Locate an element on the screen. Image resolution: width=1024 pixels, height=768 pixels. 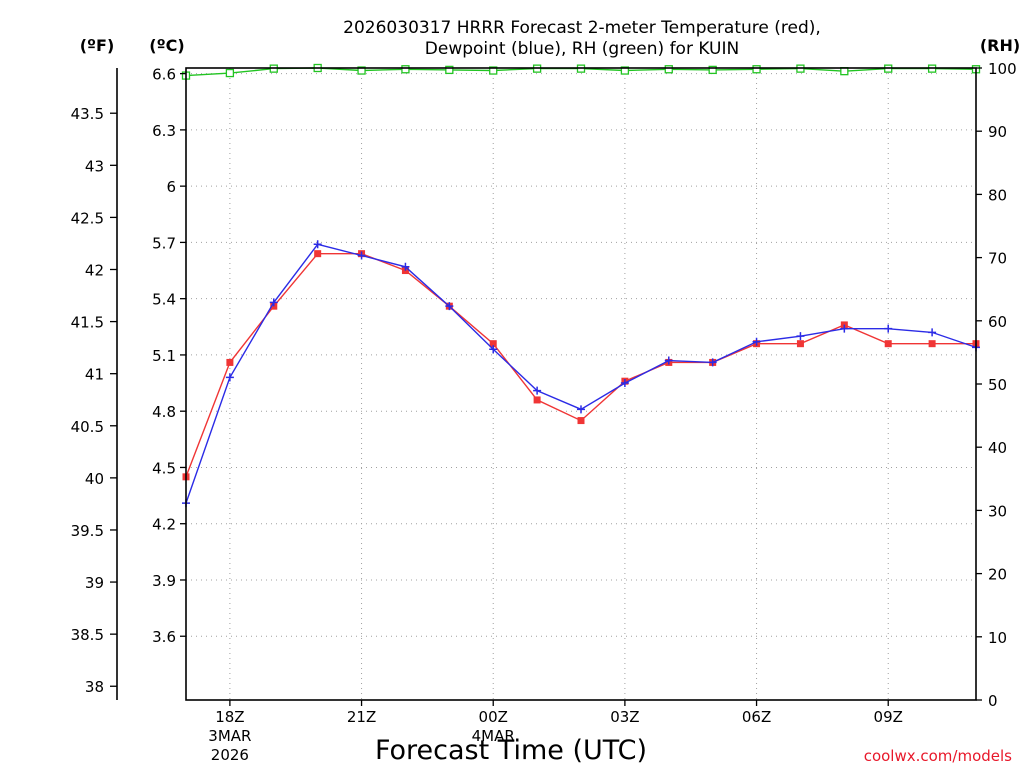
celsius-tick-label: 5.7 is located at coordinates (164, 243).